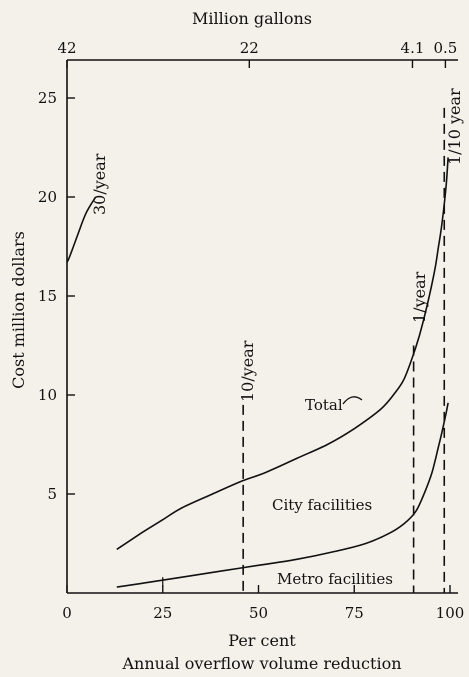 The height and width of the screenshot is (677, 469). Describe the element at coordinates (324, 405) in the screenshot. I see `label-total: Total` at that location.